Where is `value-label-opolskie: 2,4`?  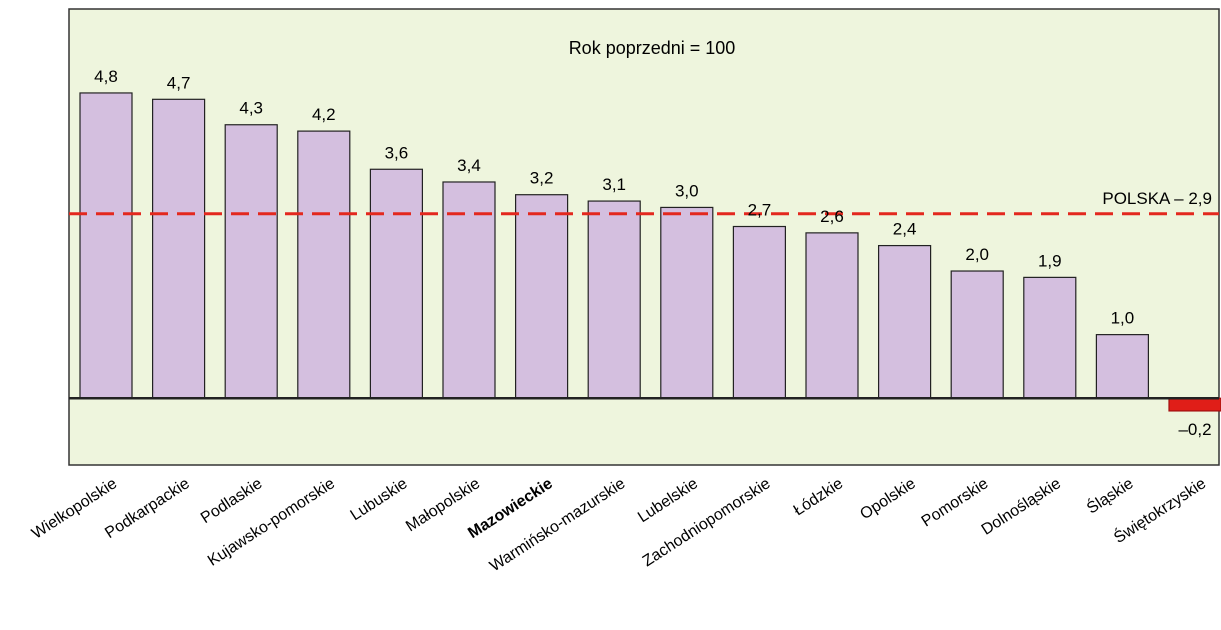
value-label-opolskie: 2,4 is located at coordinates (905, 229).